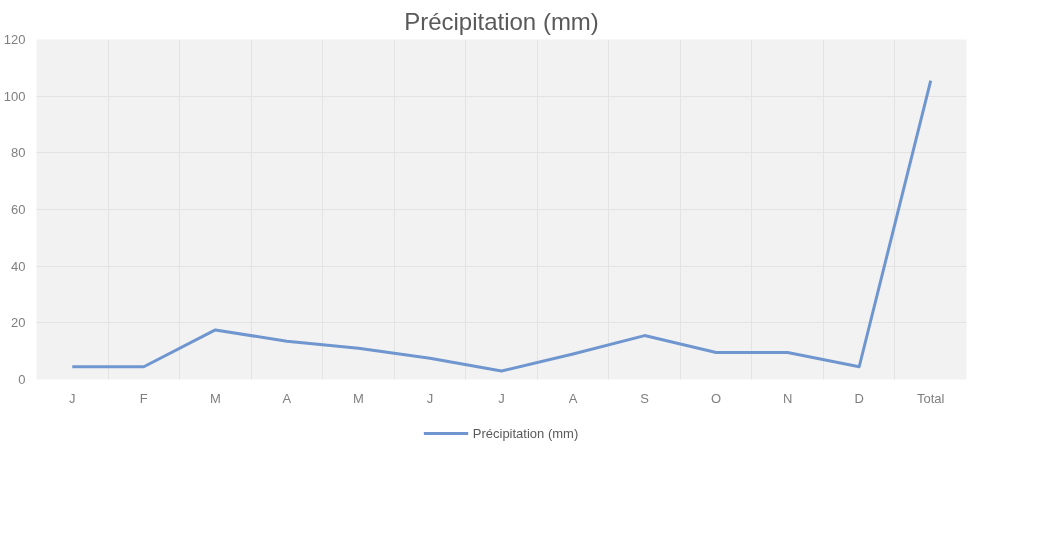 This screenshot has width=1059, height=560. Describe the element at coordinates (22, 379) in the screenshot. I see `y-tick-label: 0` at that location.